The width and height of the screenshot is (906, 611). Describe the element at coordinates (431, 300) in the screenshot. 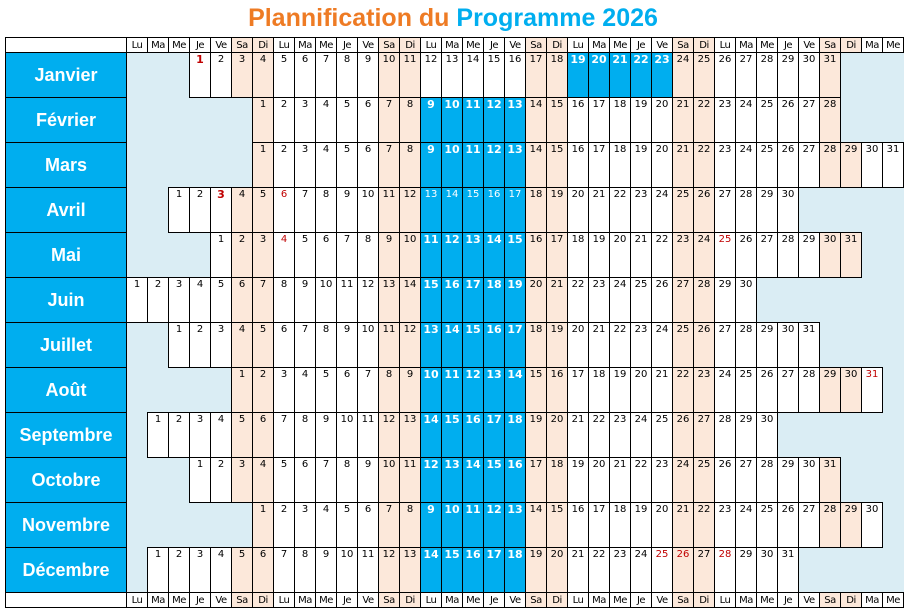

I see `day-cell: 15` at that location.